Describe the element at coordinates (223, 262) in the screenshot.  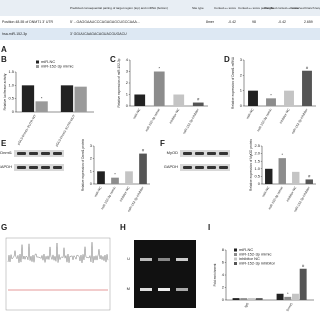
I see `y-tick-label: 6` at that location.